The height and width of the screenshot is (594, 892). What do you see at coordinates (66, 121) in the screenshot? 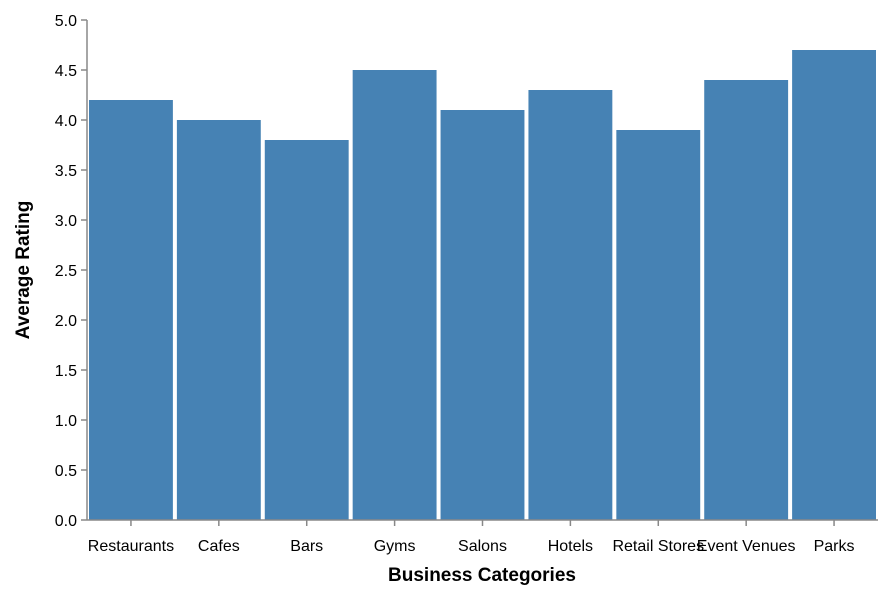
I see `y-tick-label: 4.0` at bounding box center [66, 121].